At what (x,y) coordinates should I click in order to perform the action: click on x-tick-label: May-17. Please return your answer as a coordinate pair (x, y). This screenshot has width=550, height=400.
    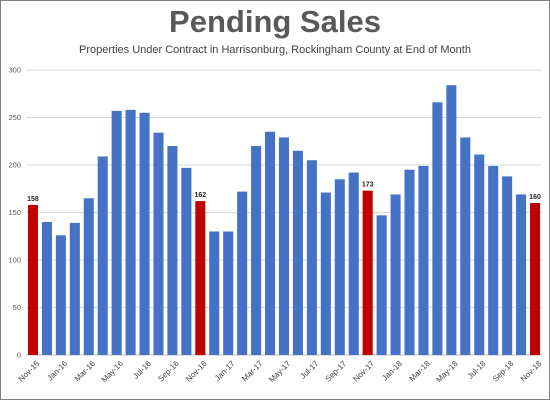
    Looking at the image, I should click on (280, 372).